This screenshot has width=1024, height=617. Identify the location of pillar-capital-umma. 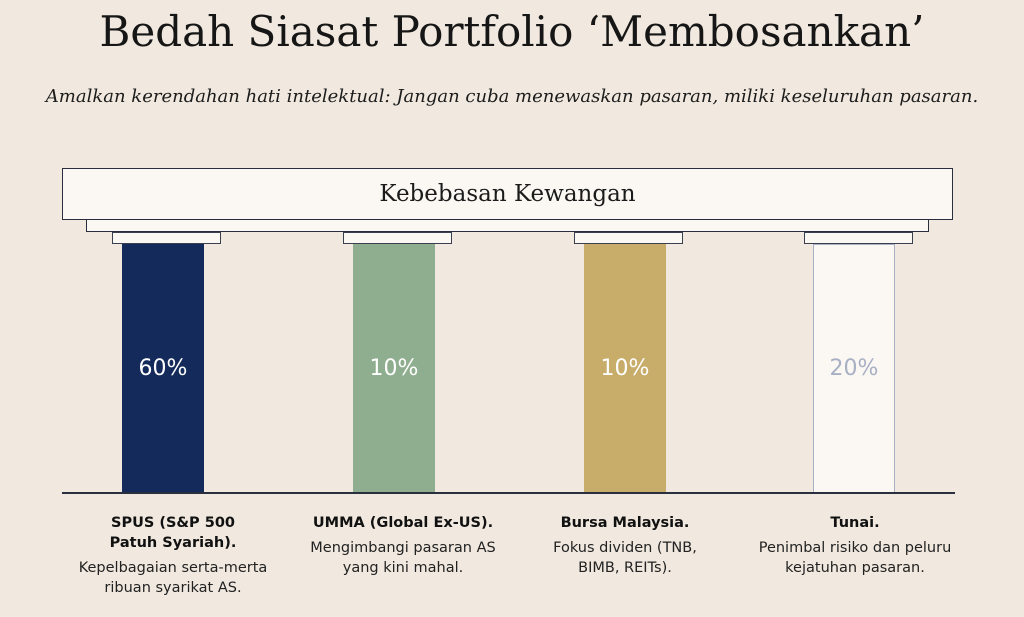
(397, 238).